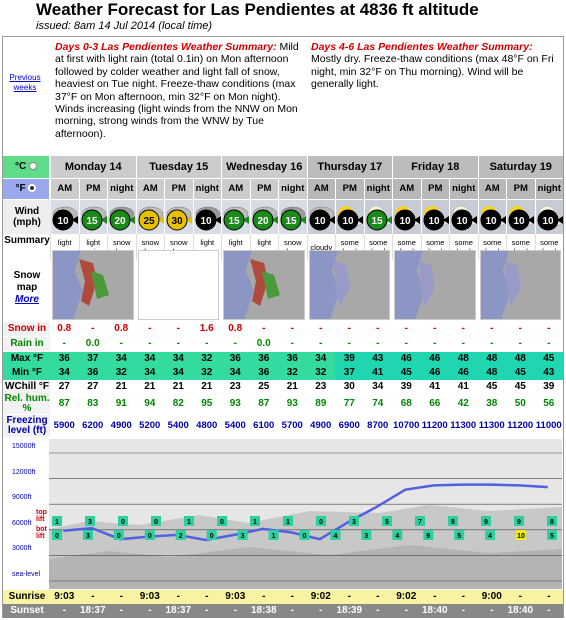 Image resolution: width=566 pixels, height=620 pixels. I want to click on more-link: More, so click(27, 299).